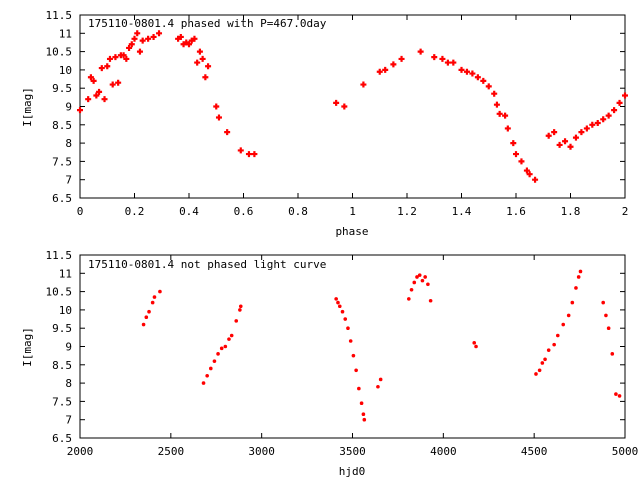  I want to click on y-tick-label: 11.5, so click(59, 15).